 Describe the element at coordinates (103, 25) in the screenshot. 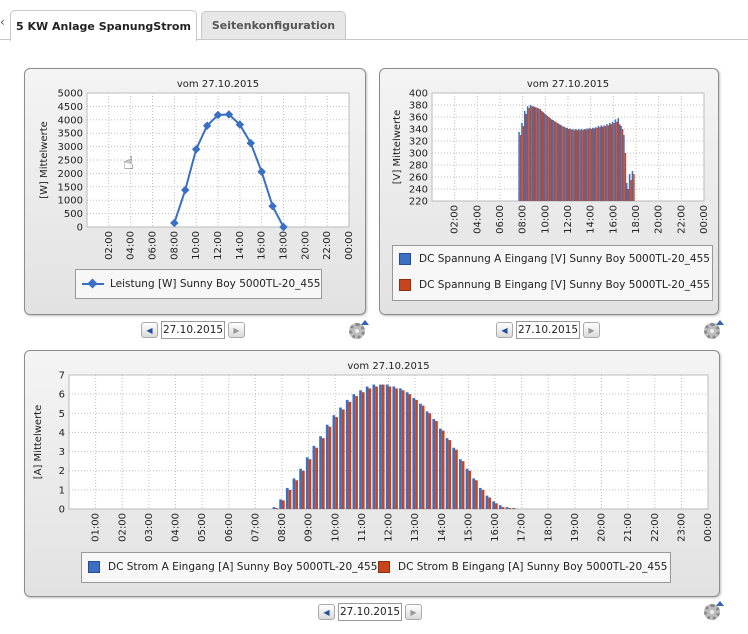

I see `tab-anlage: 5 KW Anlage SpanungStrom` at that location.